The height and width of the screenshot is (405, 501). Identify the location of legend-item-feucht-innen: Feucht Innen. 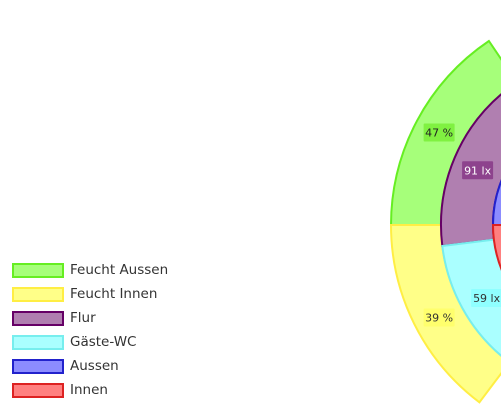
(112, 297).